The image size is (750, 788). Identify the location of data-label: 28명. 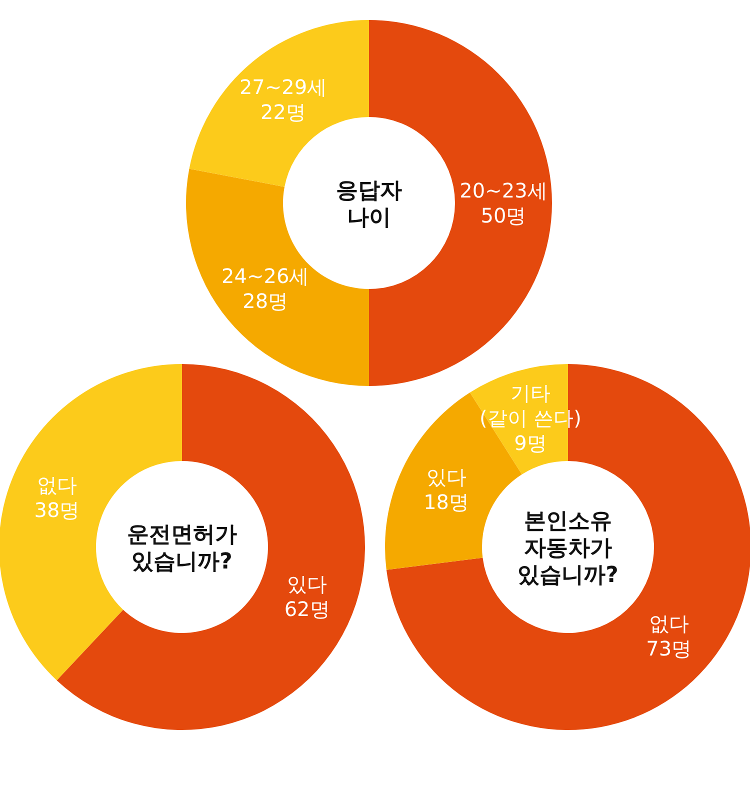
(265, 301).